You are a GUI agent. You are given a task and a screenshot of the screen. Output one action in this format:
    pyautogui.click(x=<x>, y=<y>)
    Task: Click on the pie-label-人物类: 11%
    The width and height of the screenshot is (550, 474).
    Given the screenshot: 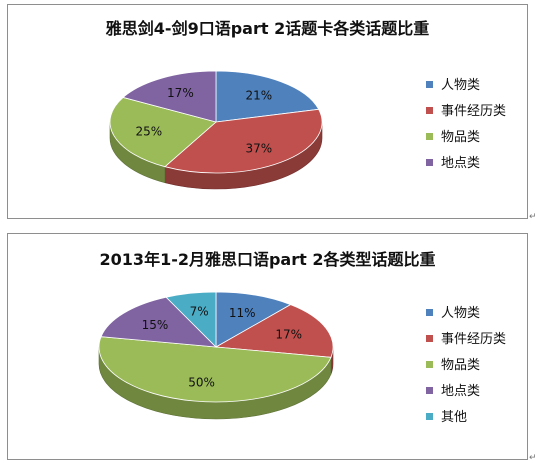 What is the action you would take?
    pyautogui.click(x=242, y=313)
    